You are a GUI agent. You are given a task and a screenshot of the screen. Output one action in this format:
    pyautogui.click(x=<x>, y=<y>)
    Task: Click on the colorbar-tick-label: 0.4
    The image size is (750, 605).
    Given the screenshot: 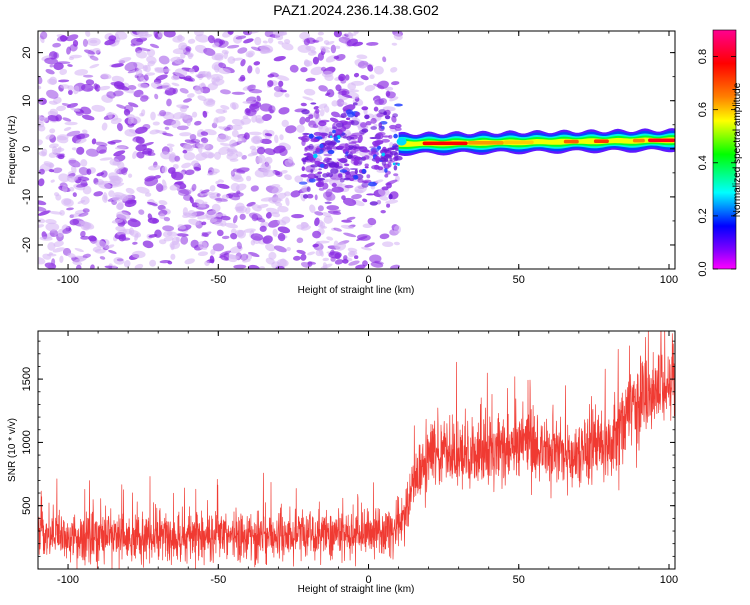 What is the action you would take?
    pyautogui.click(x=703, y=162)
    